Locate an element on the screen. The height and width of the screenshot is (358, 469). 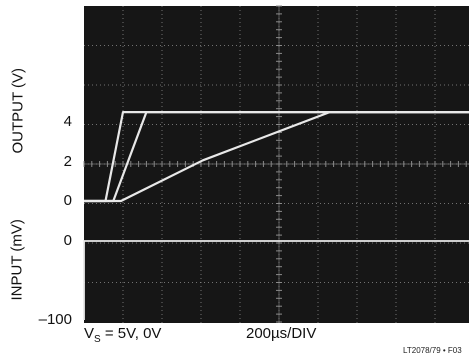
supply-caption-subscript: S is located at coordinates (97, 339).